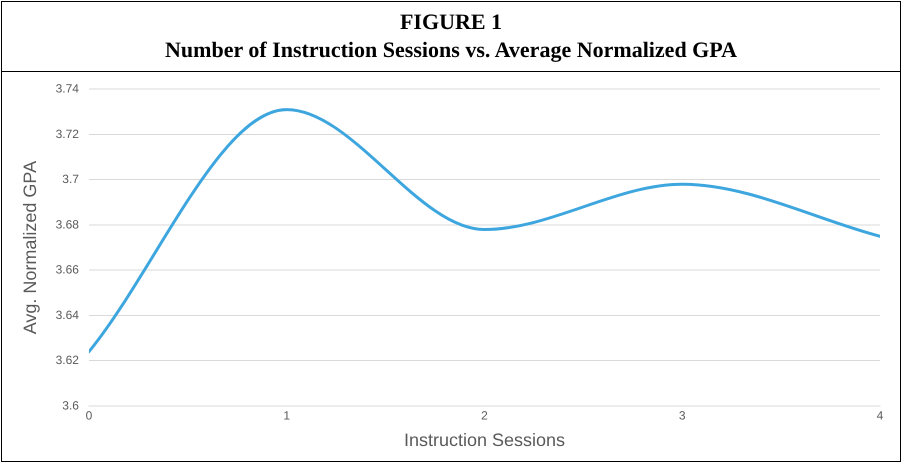 The width and height of the screenshot is (902, 463). What do you see at coordinates (485, 440) in the screenshot?
I see `x-axis-title: Instruction Sessions` at bounding box center [485, 440].